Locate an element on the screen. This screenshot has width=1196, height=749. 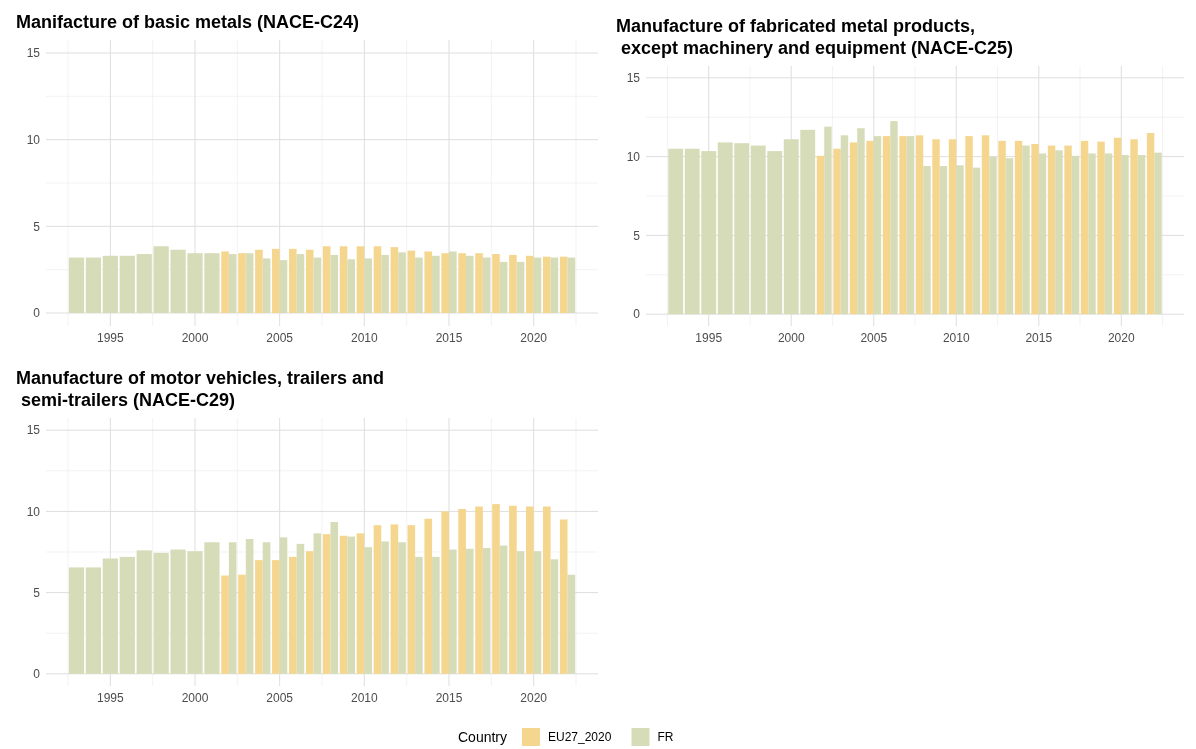
chart-title: Manufacture of motor vehicles, trailers and semi-trailers (NACE-C29) is located at coordinates (200, 389).